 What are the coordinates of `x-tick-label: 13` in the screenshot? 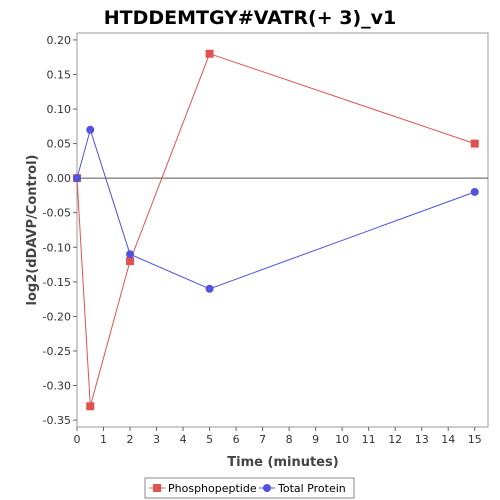 It's located at (422, 439).